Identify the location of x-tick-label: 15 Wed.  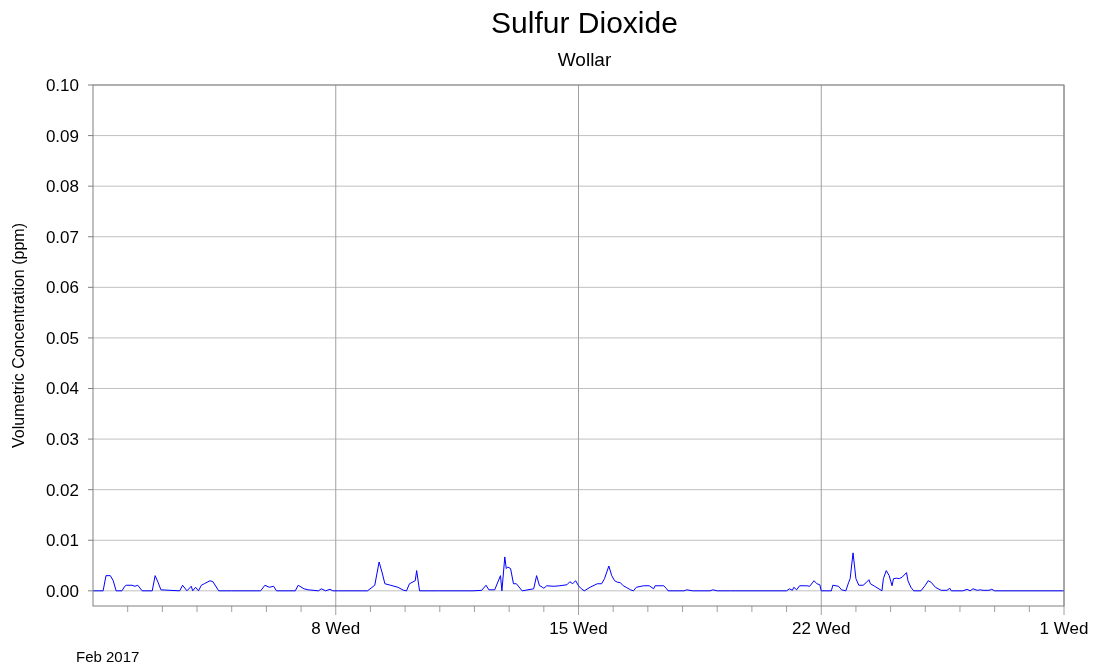
(578, 628).